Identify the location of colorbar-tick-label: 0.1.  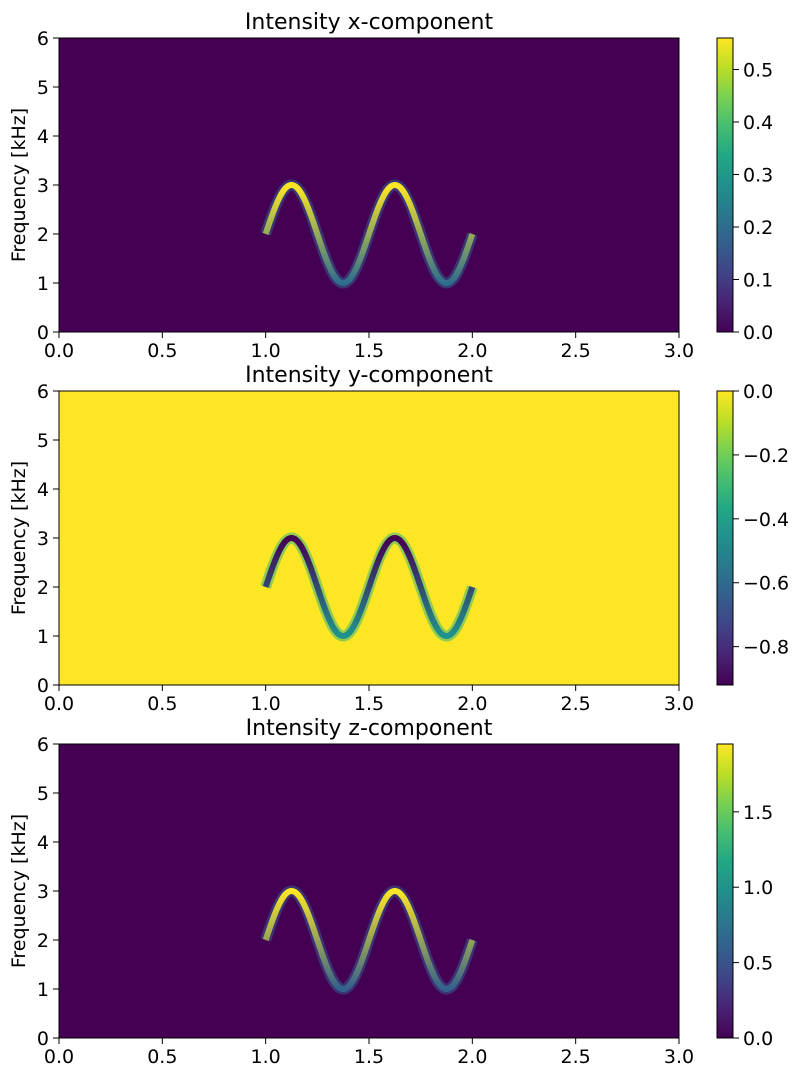
(758, 281).